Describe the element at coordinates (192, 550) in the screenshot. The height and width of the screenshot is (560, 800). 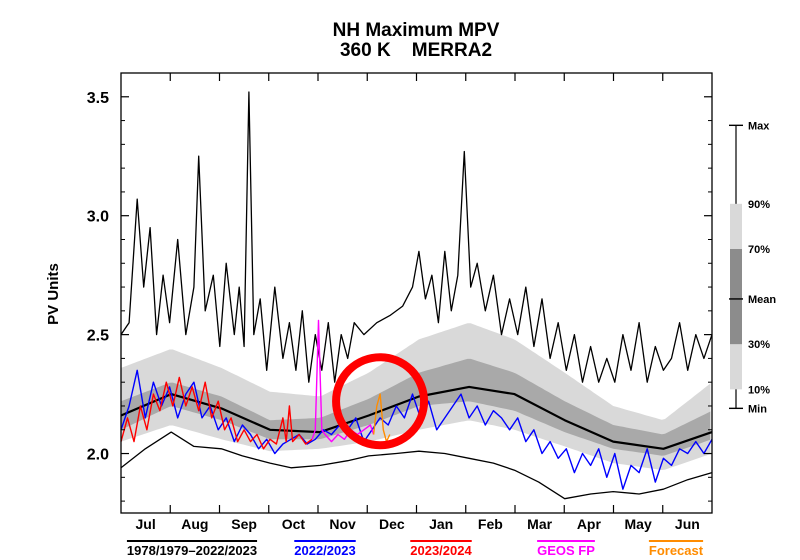
I see `legend-label: 1978/1979–2022/2023` at that location.